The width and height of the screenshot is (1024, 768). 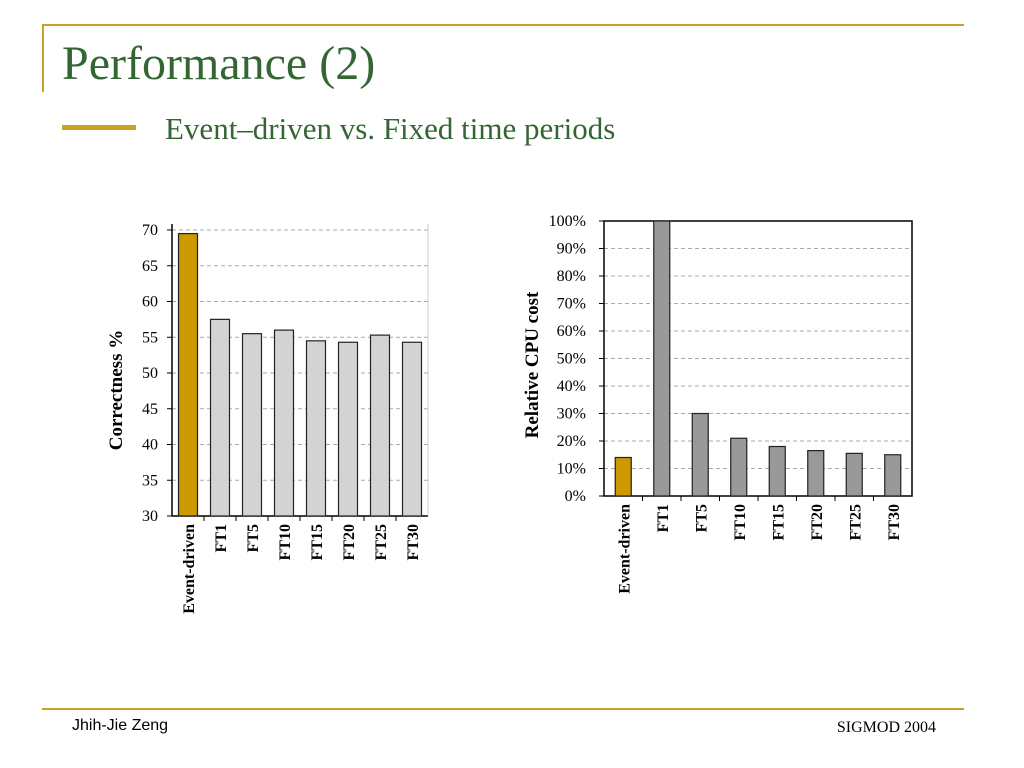 I want to click on y-tick-label: 30, so click(x=150, y=516).